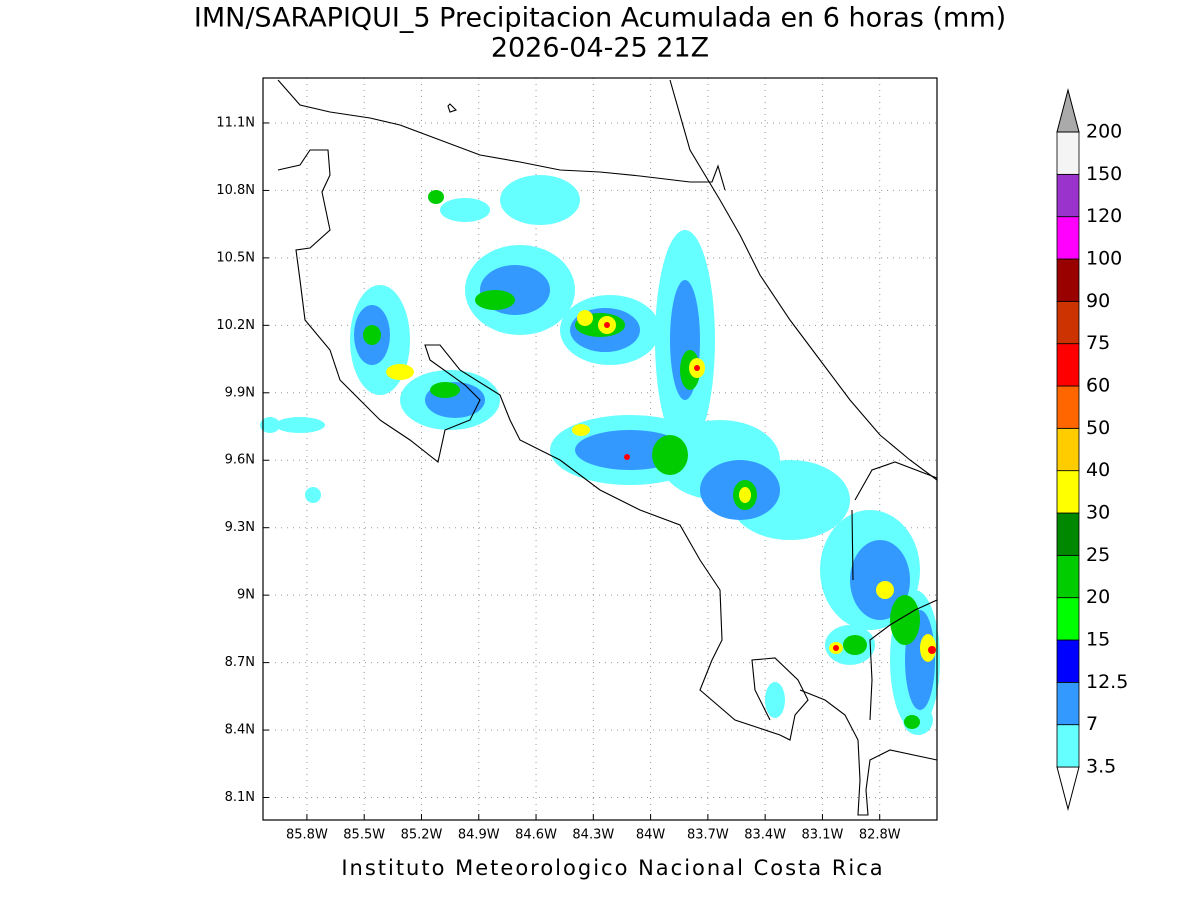 This screenshot has height=900, width=1200. Describe the element at coordinates (536, 835) in the screenshot. I see `lon-tick-label: 84.6W` at that location.